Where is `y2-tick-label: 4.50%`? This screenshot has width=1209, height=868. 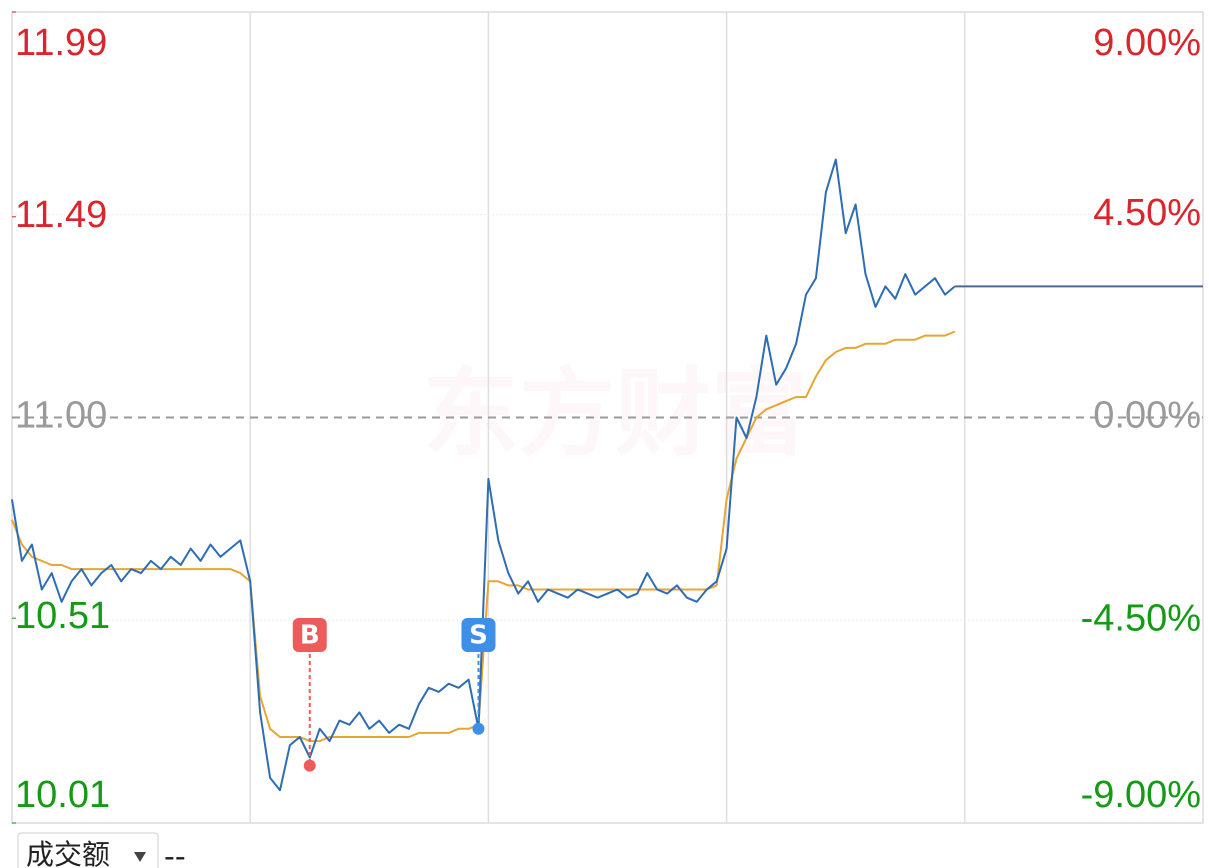 y2-tick-label: 4.50% is located at coordinates (1147, 213).